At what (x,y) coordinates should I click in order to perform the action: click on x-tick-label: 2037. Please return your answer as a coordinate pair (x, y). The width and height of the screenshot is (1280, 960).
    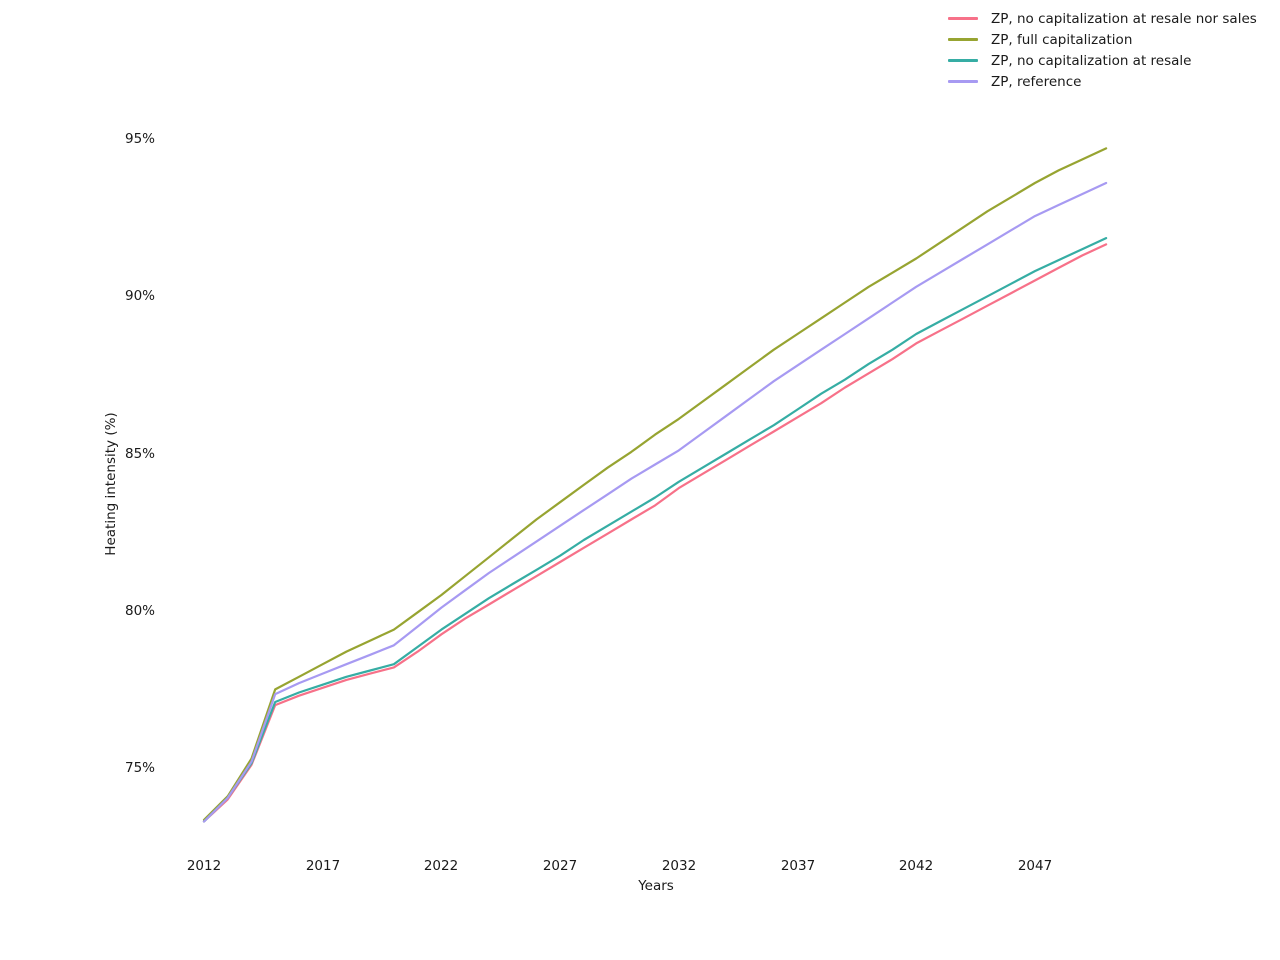
    Looking at the image, I should click on (798, 866).